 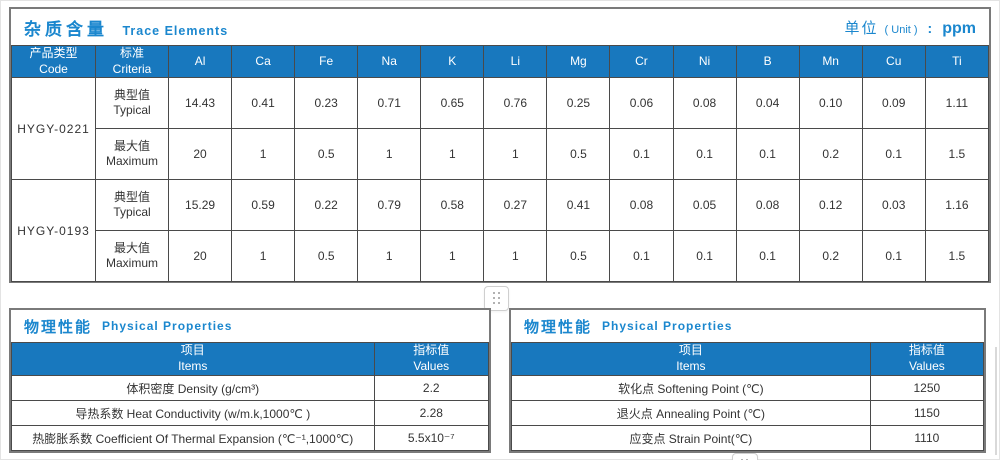 What do you see at coordinates (690, 350) in the screenshot?
I see `col-header-items-zh: 项目` at bounding box center [690, 350].